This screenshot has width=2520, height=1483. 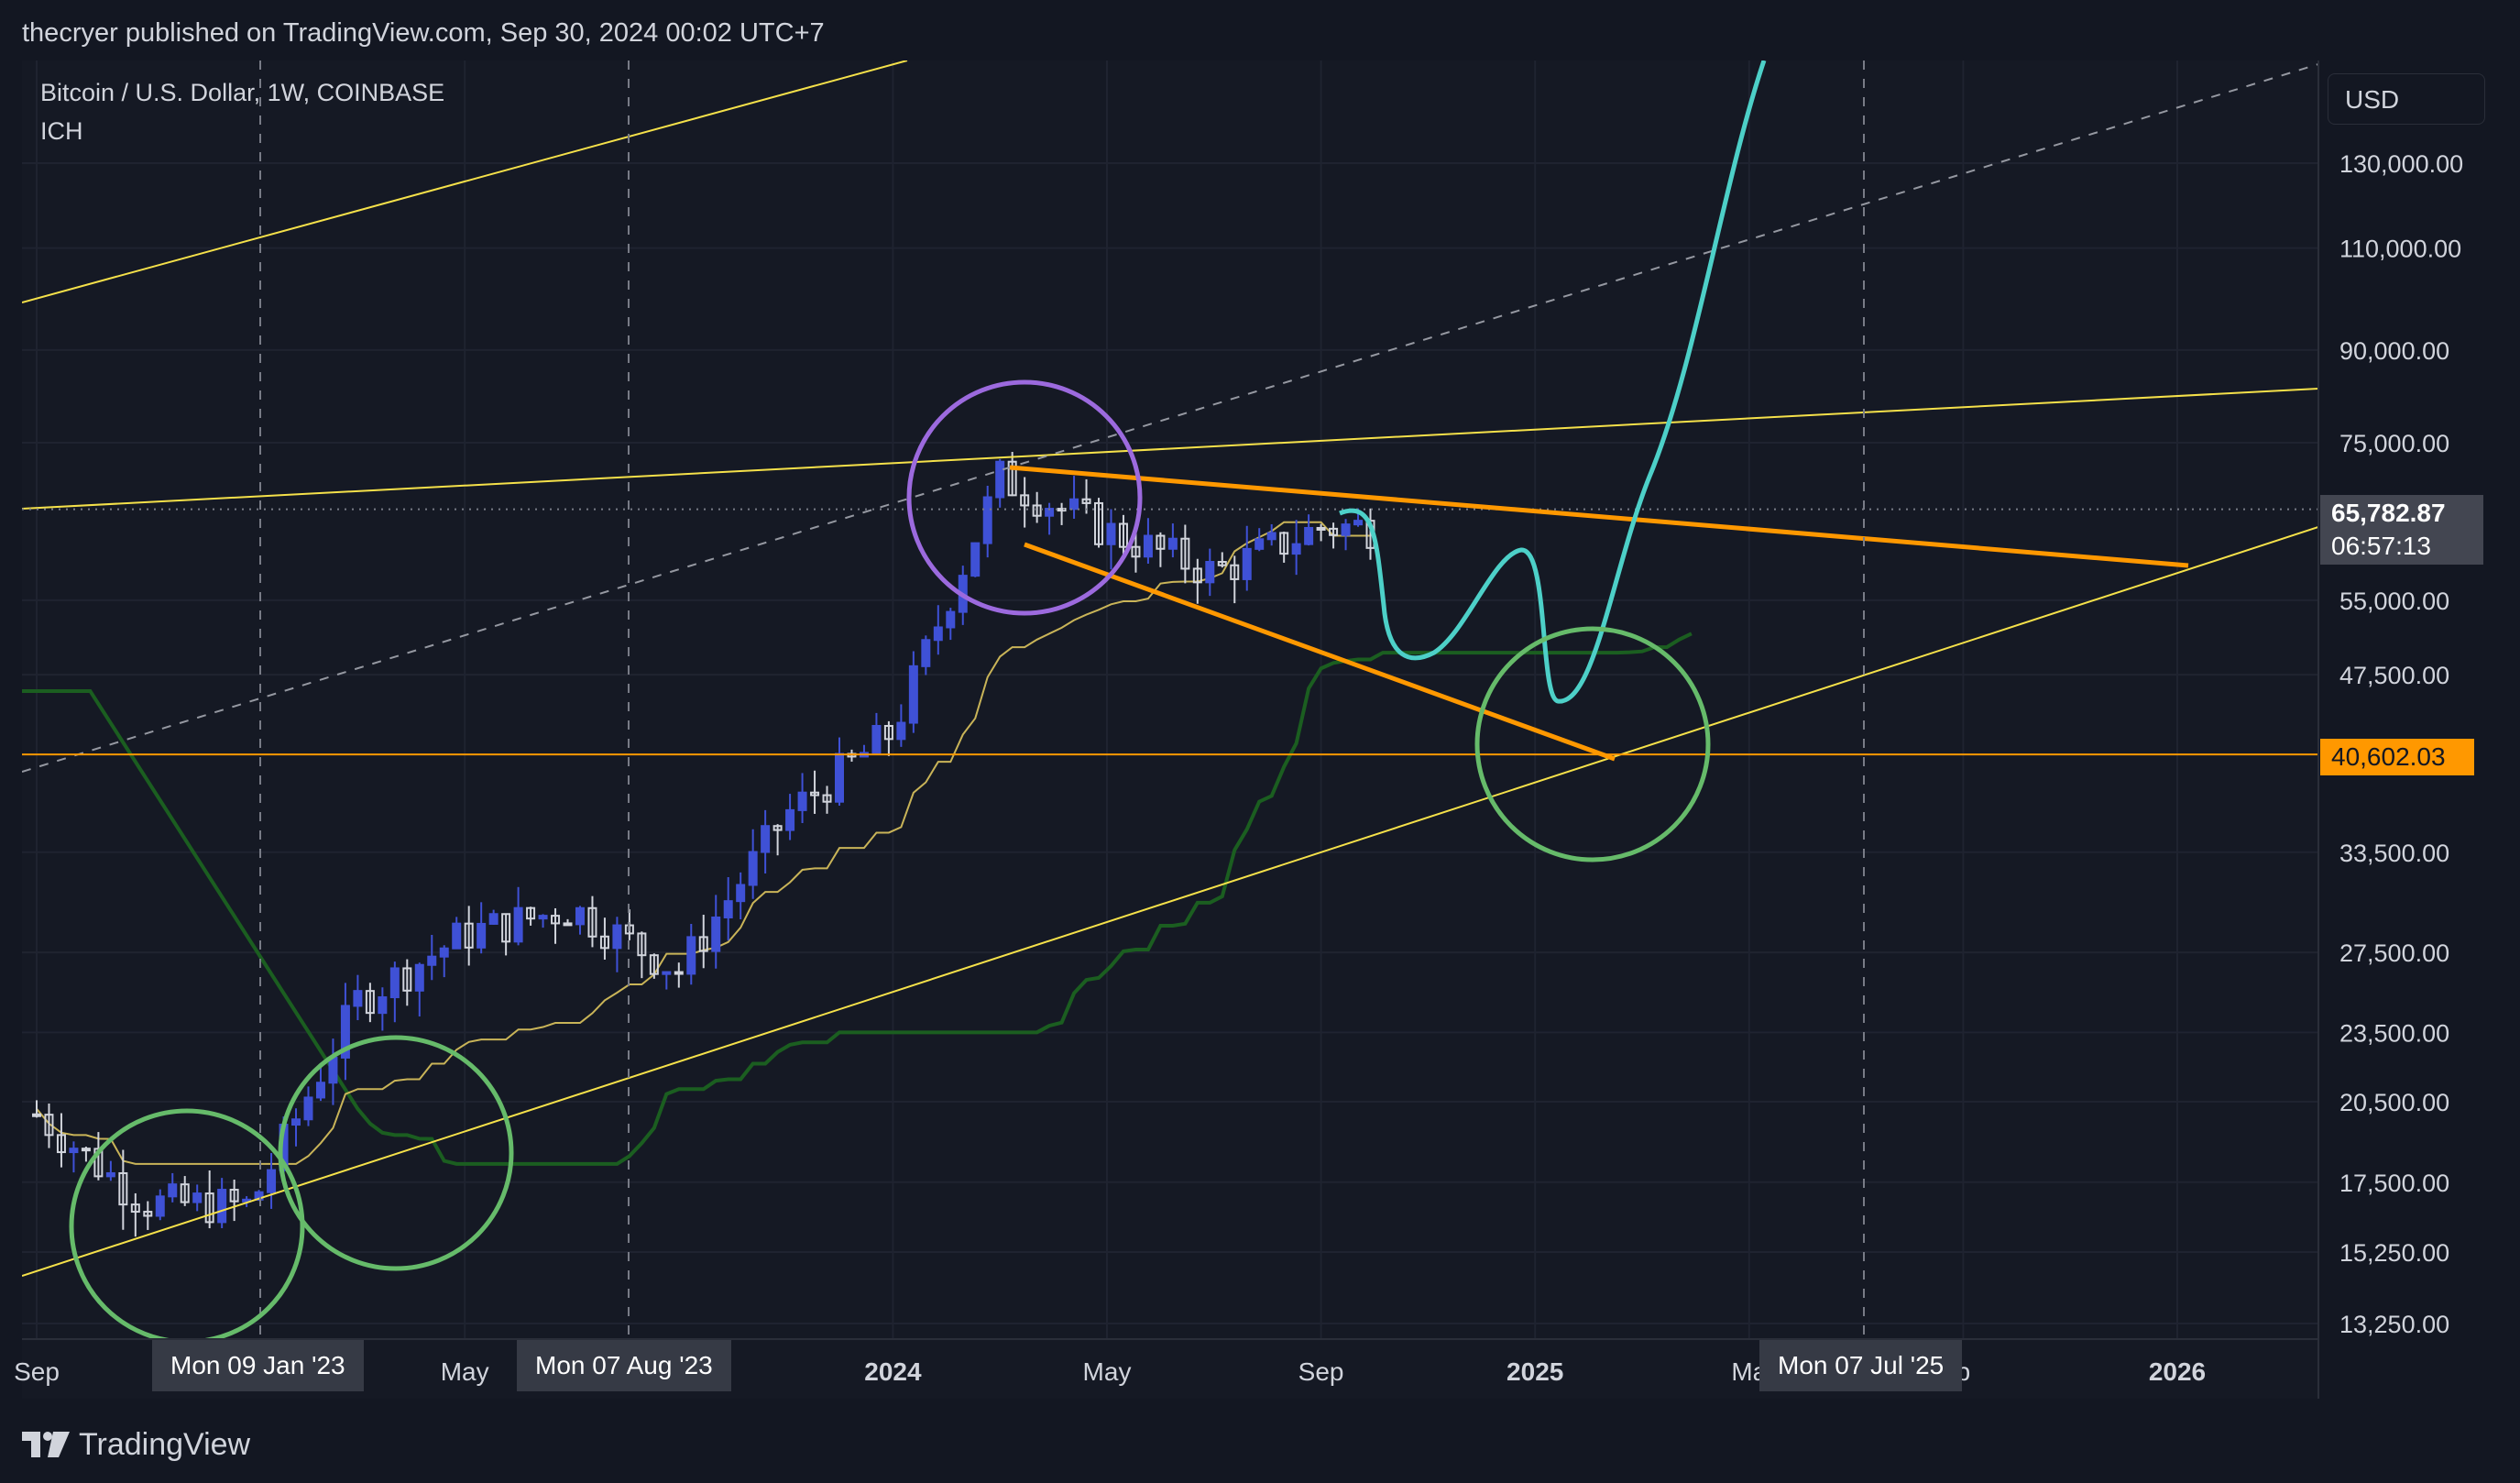 What do you see at coordinates (2406, 99) in the screenshot?
I see `currency-button: USD` at bounding box center [2406, 99].